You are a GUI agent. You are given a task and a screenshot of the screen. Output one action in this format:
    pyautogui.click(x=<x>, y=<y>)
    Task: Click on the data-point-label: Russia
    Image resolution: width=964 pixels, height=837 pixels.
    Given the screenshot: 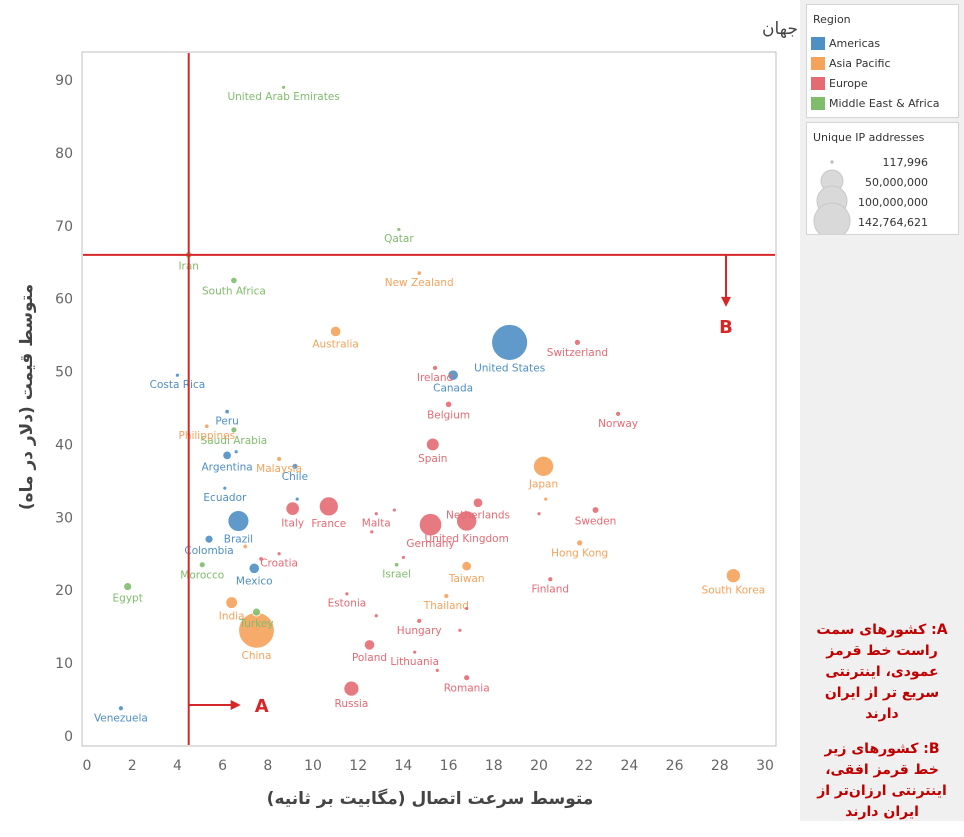 What is the action you would take?
    pyautogui.click(x=352, y=704)
    